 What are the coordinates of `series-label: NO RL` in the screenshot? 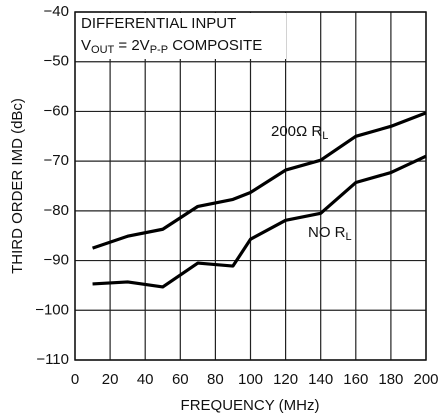 It's located at (330, 233).